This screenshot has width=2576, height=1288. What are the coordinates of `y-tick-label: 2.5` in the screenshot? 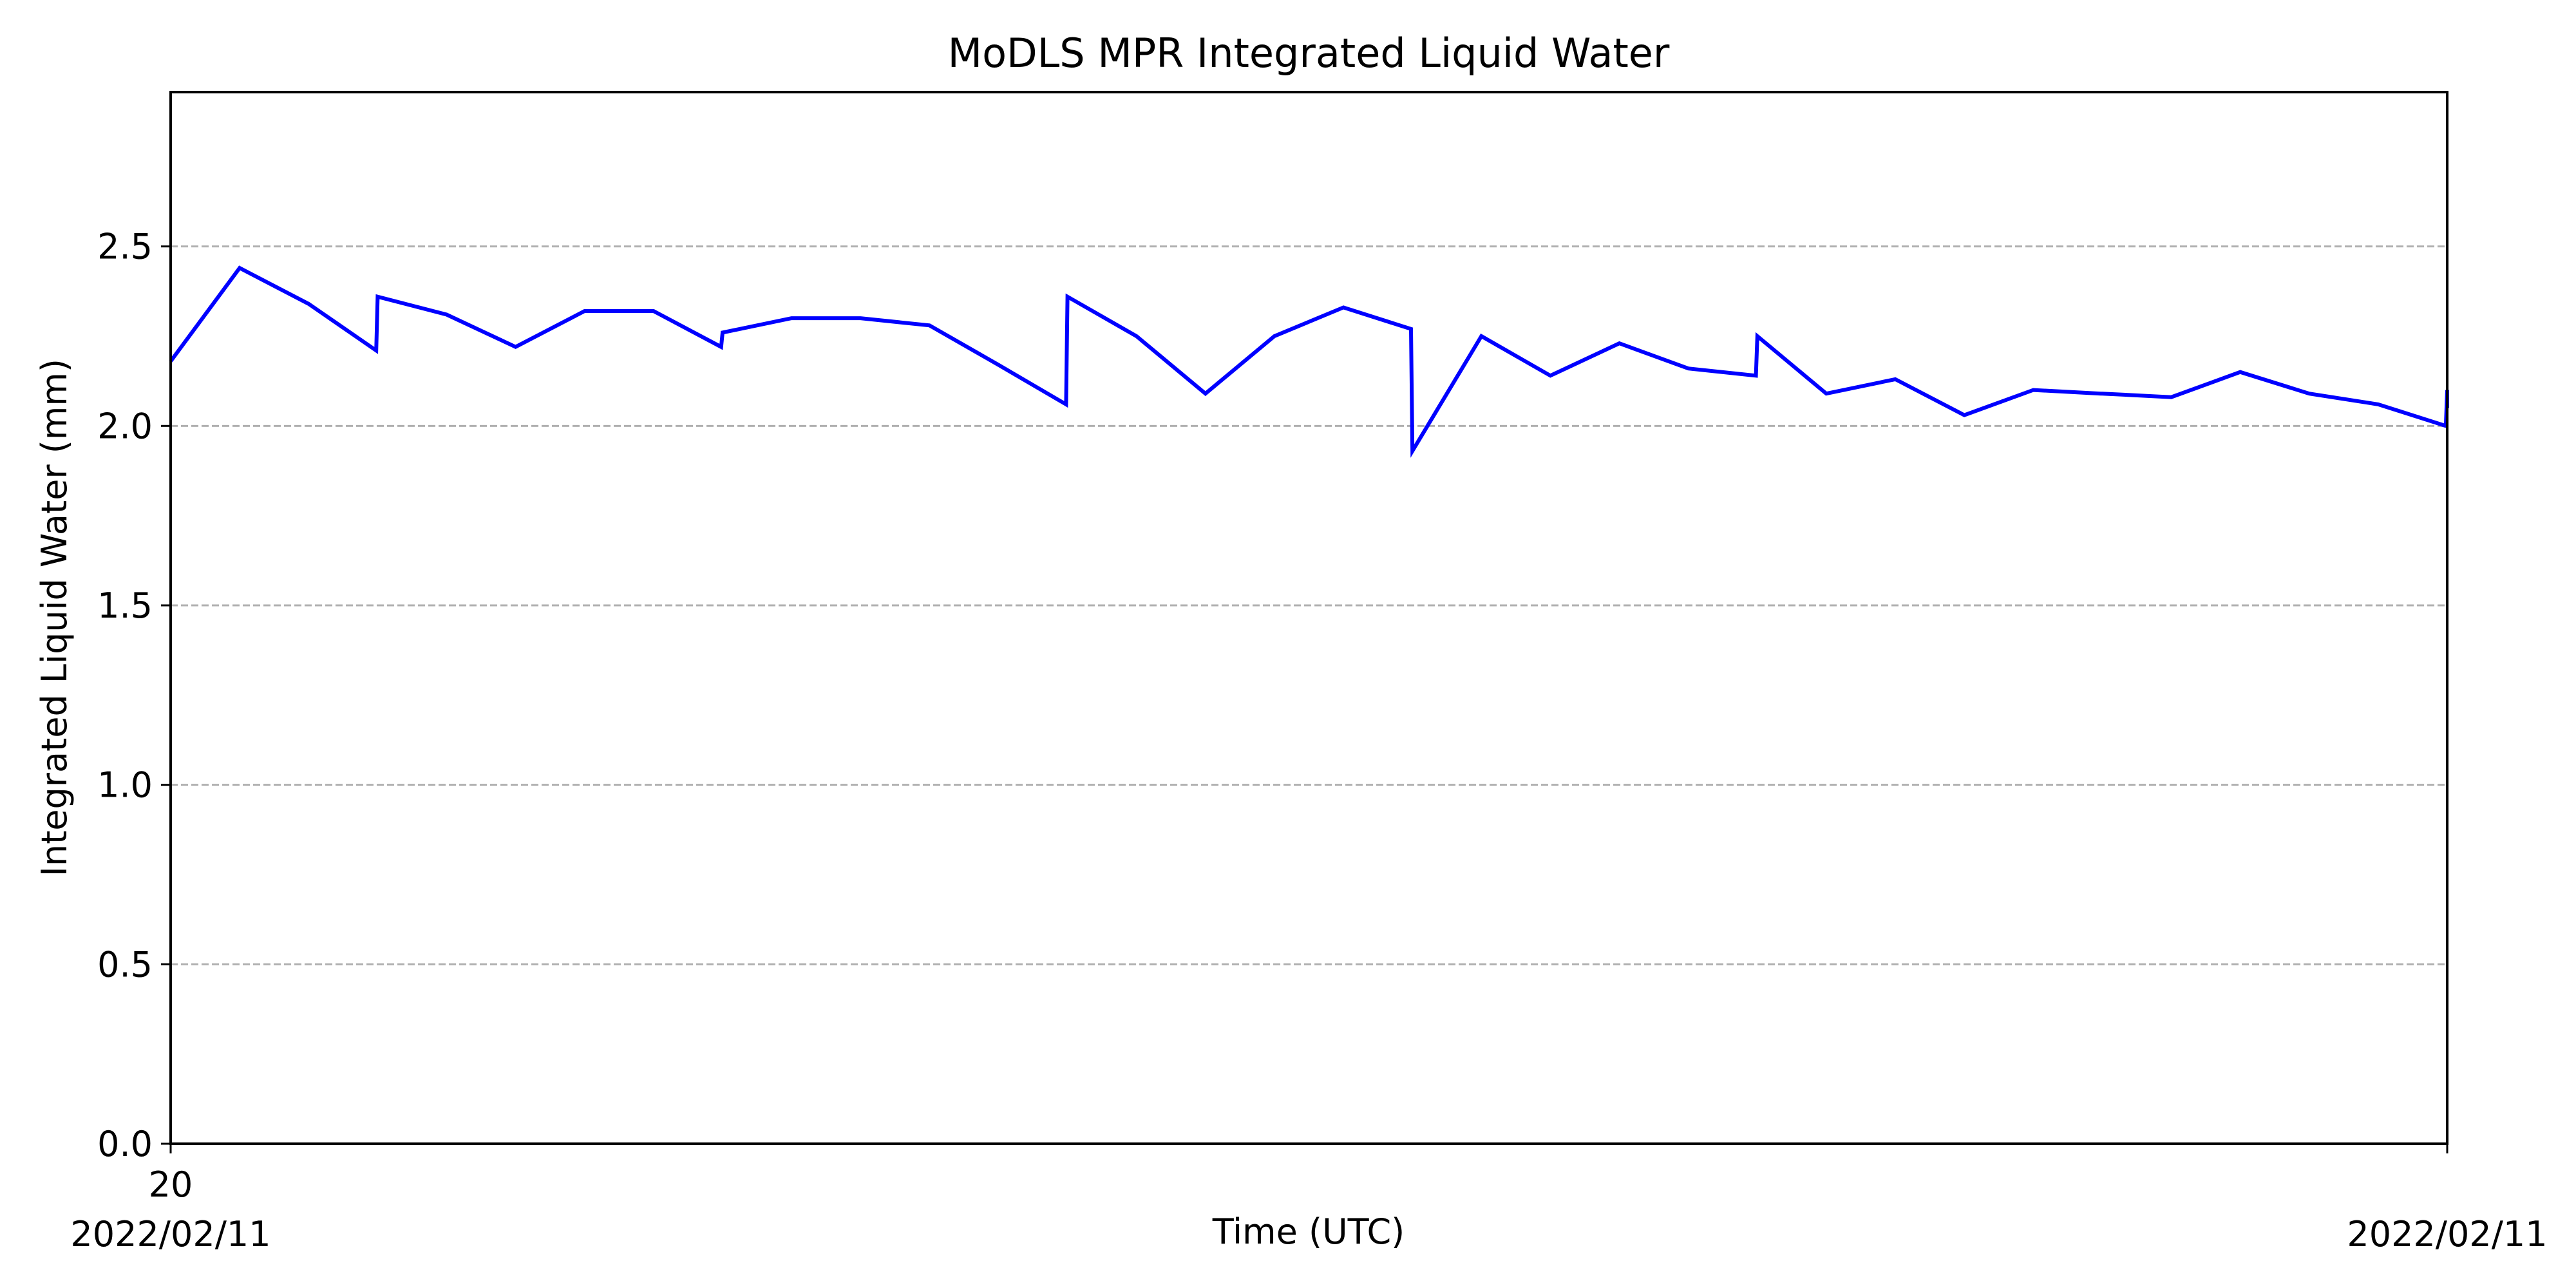 It's located at (125, 247).